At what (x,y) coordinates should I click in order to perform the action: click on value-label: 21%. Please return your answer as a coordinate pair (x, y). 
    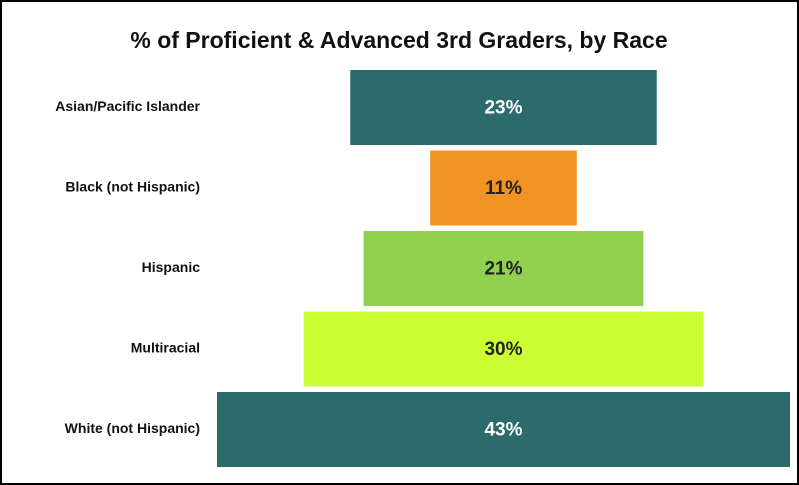
    Looking at the image, I should click on (503, 269).